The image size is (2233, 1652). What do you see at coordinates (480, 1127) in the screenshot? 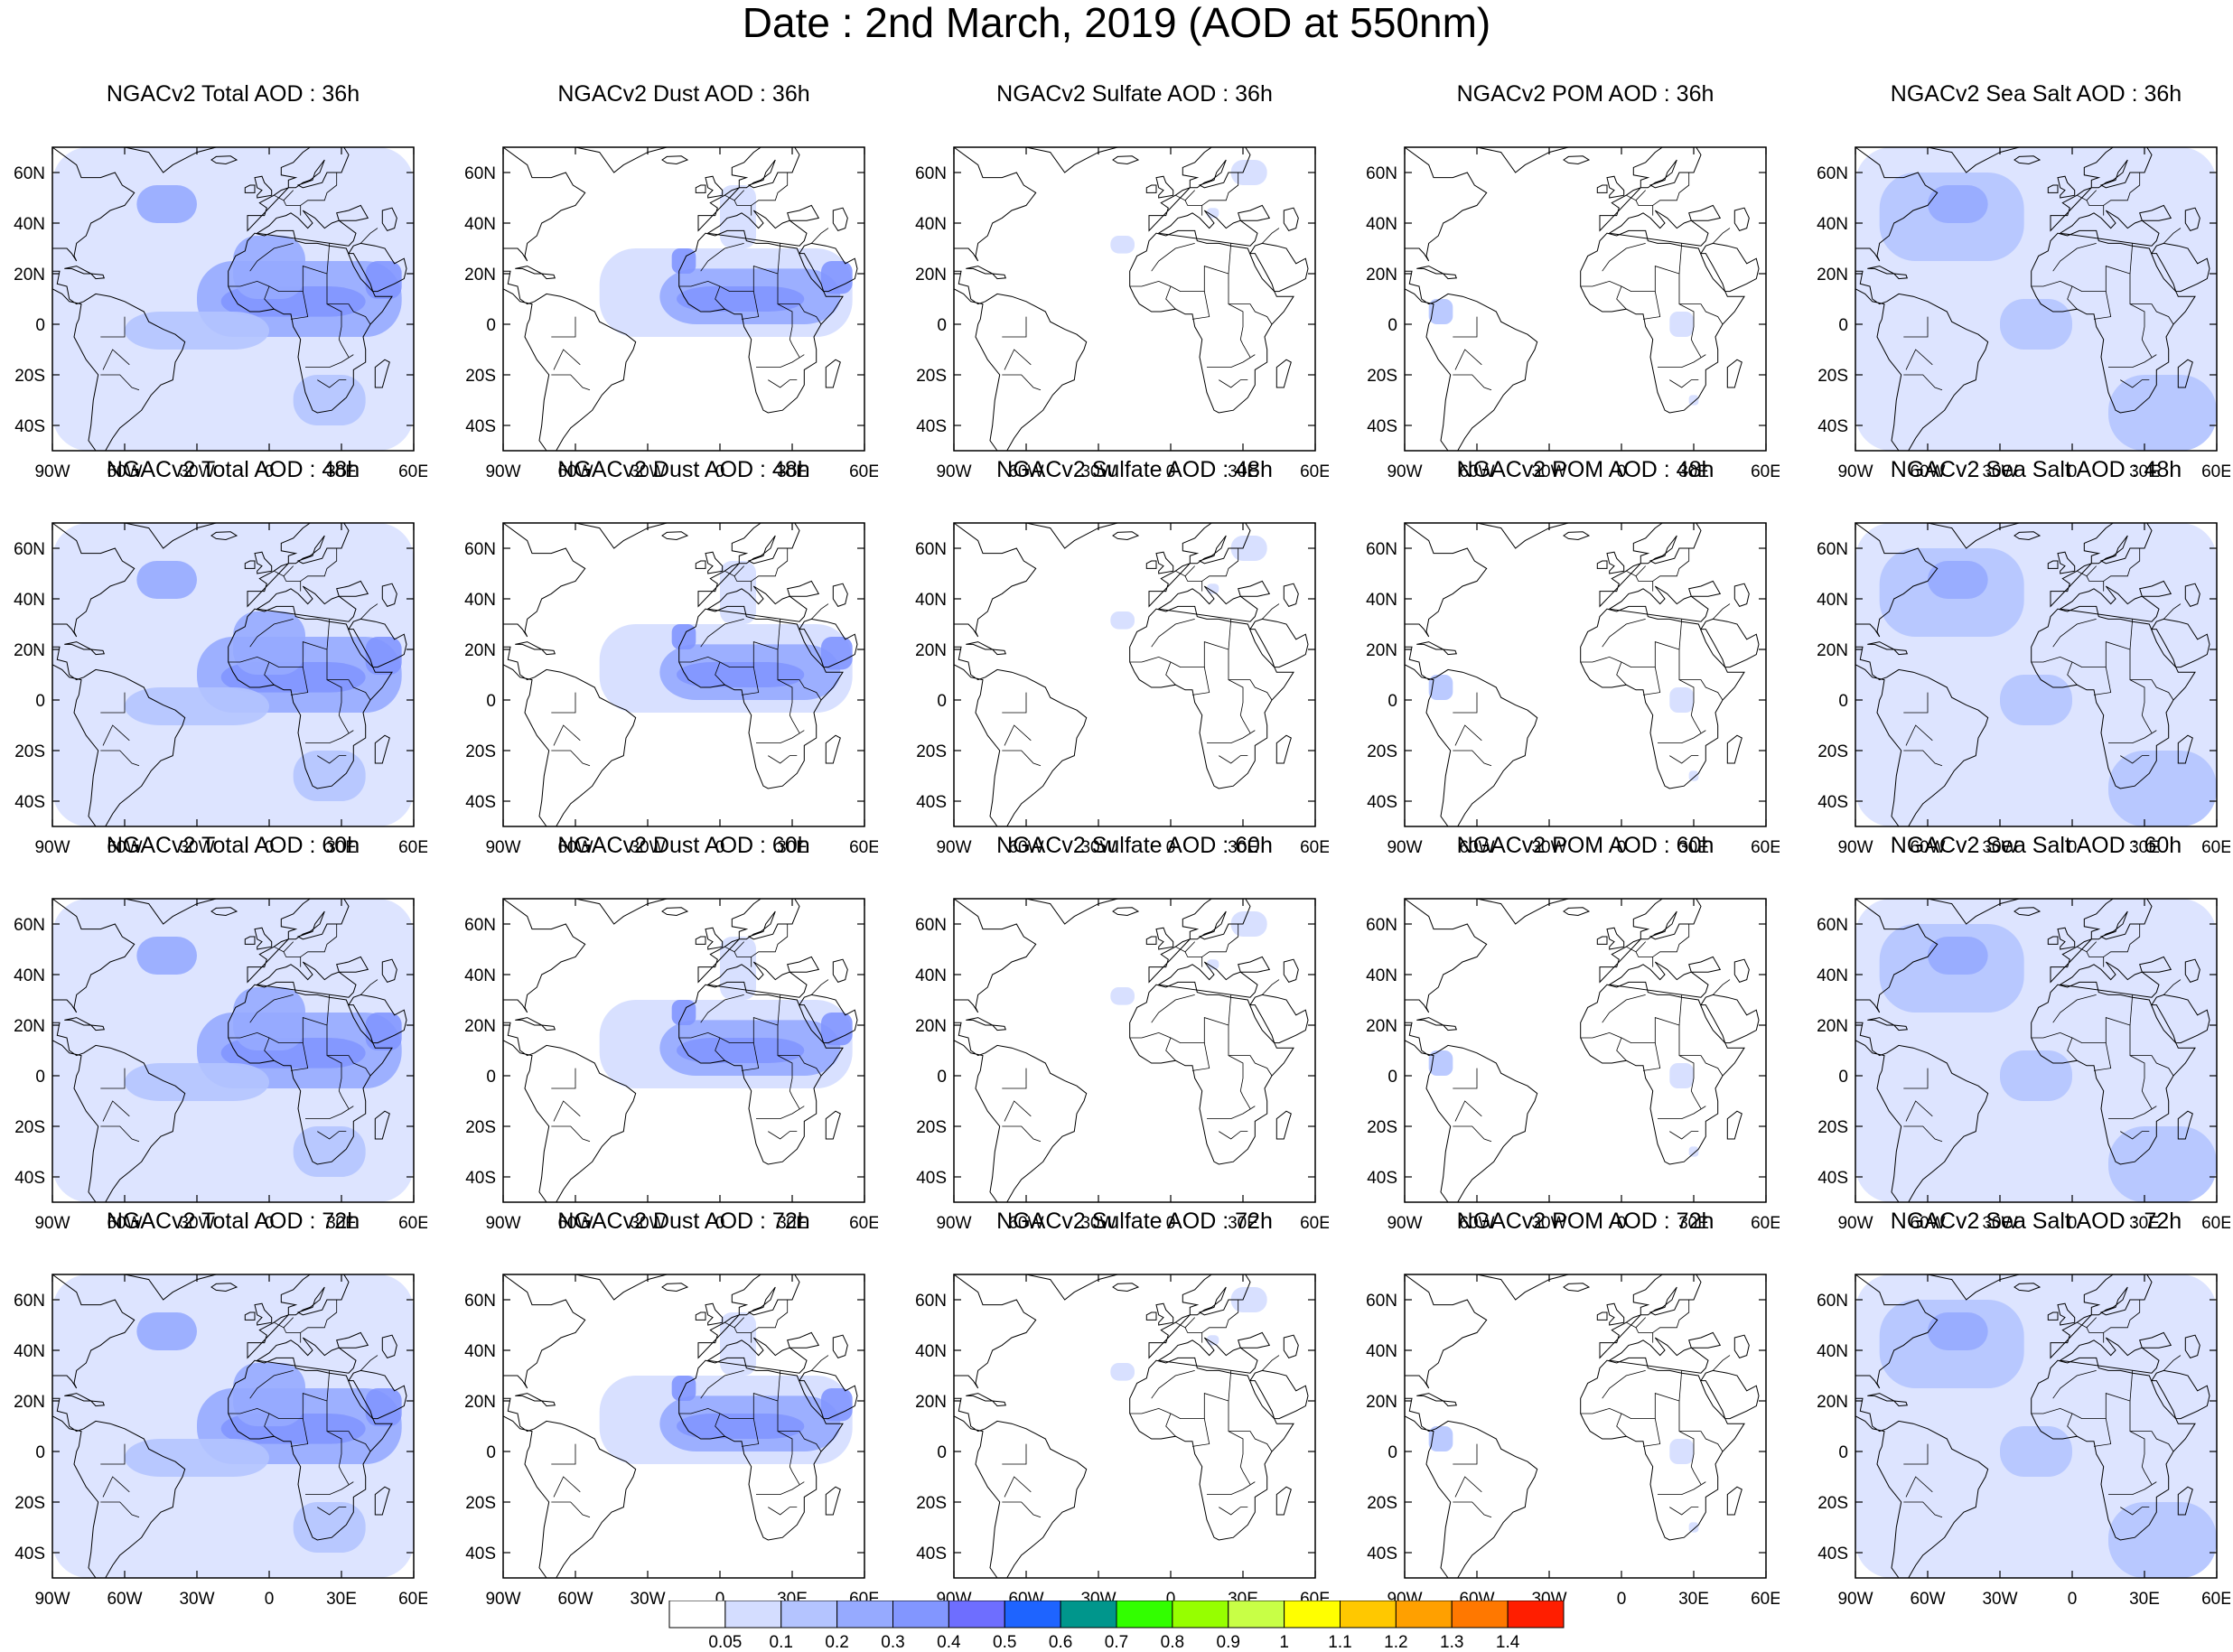
I see `lat-label: 20S` at bounding box center [480, 1127].